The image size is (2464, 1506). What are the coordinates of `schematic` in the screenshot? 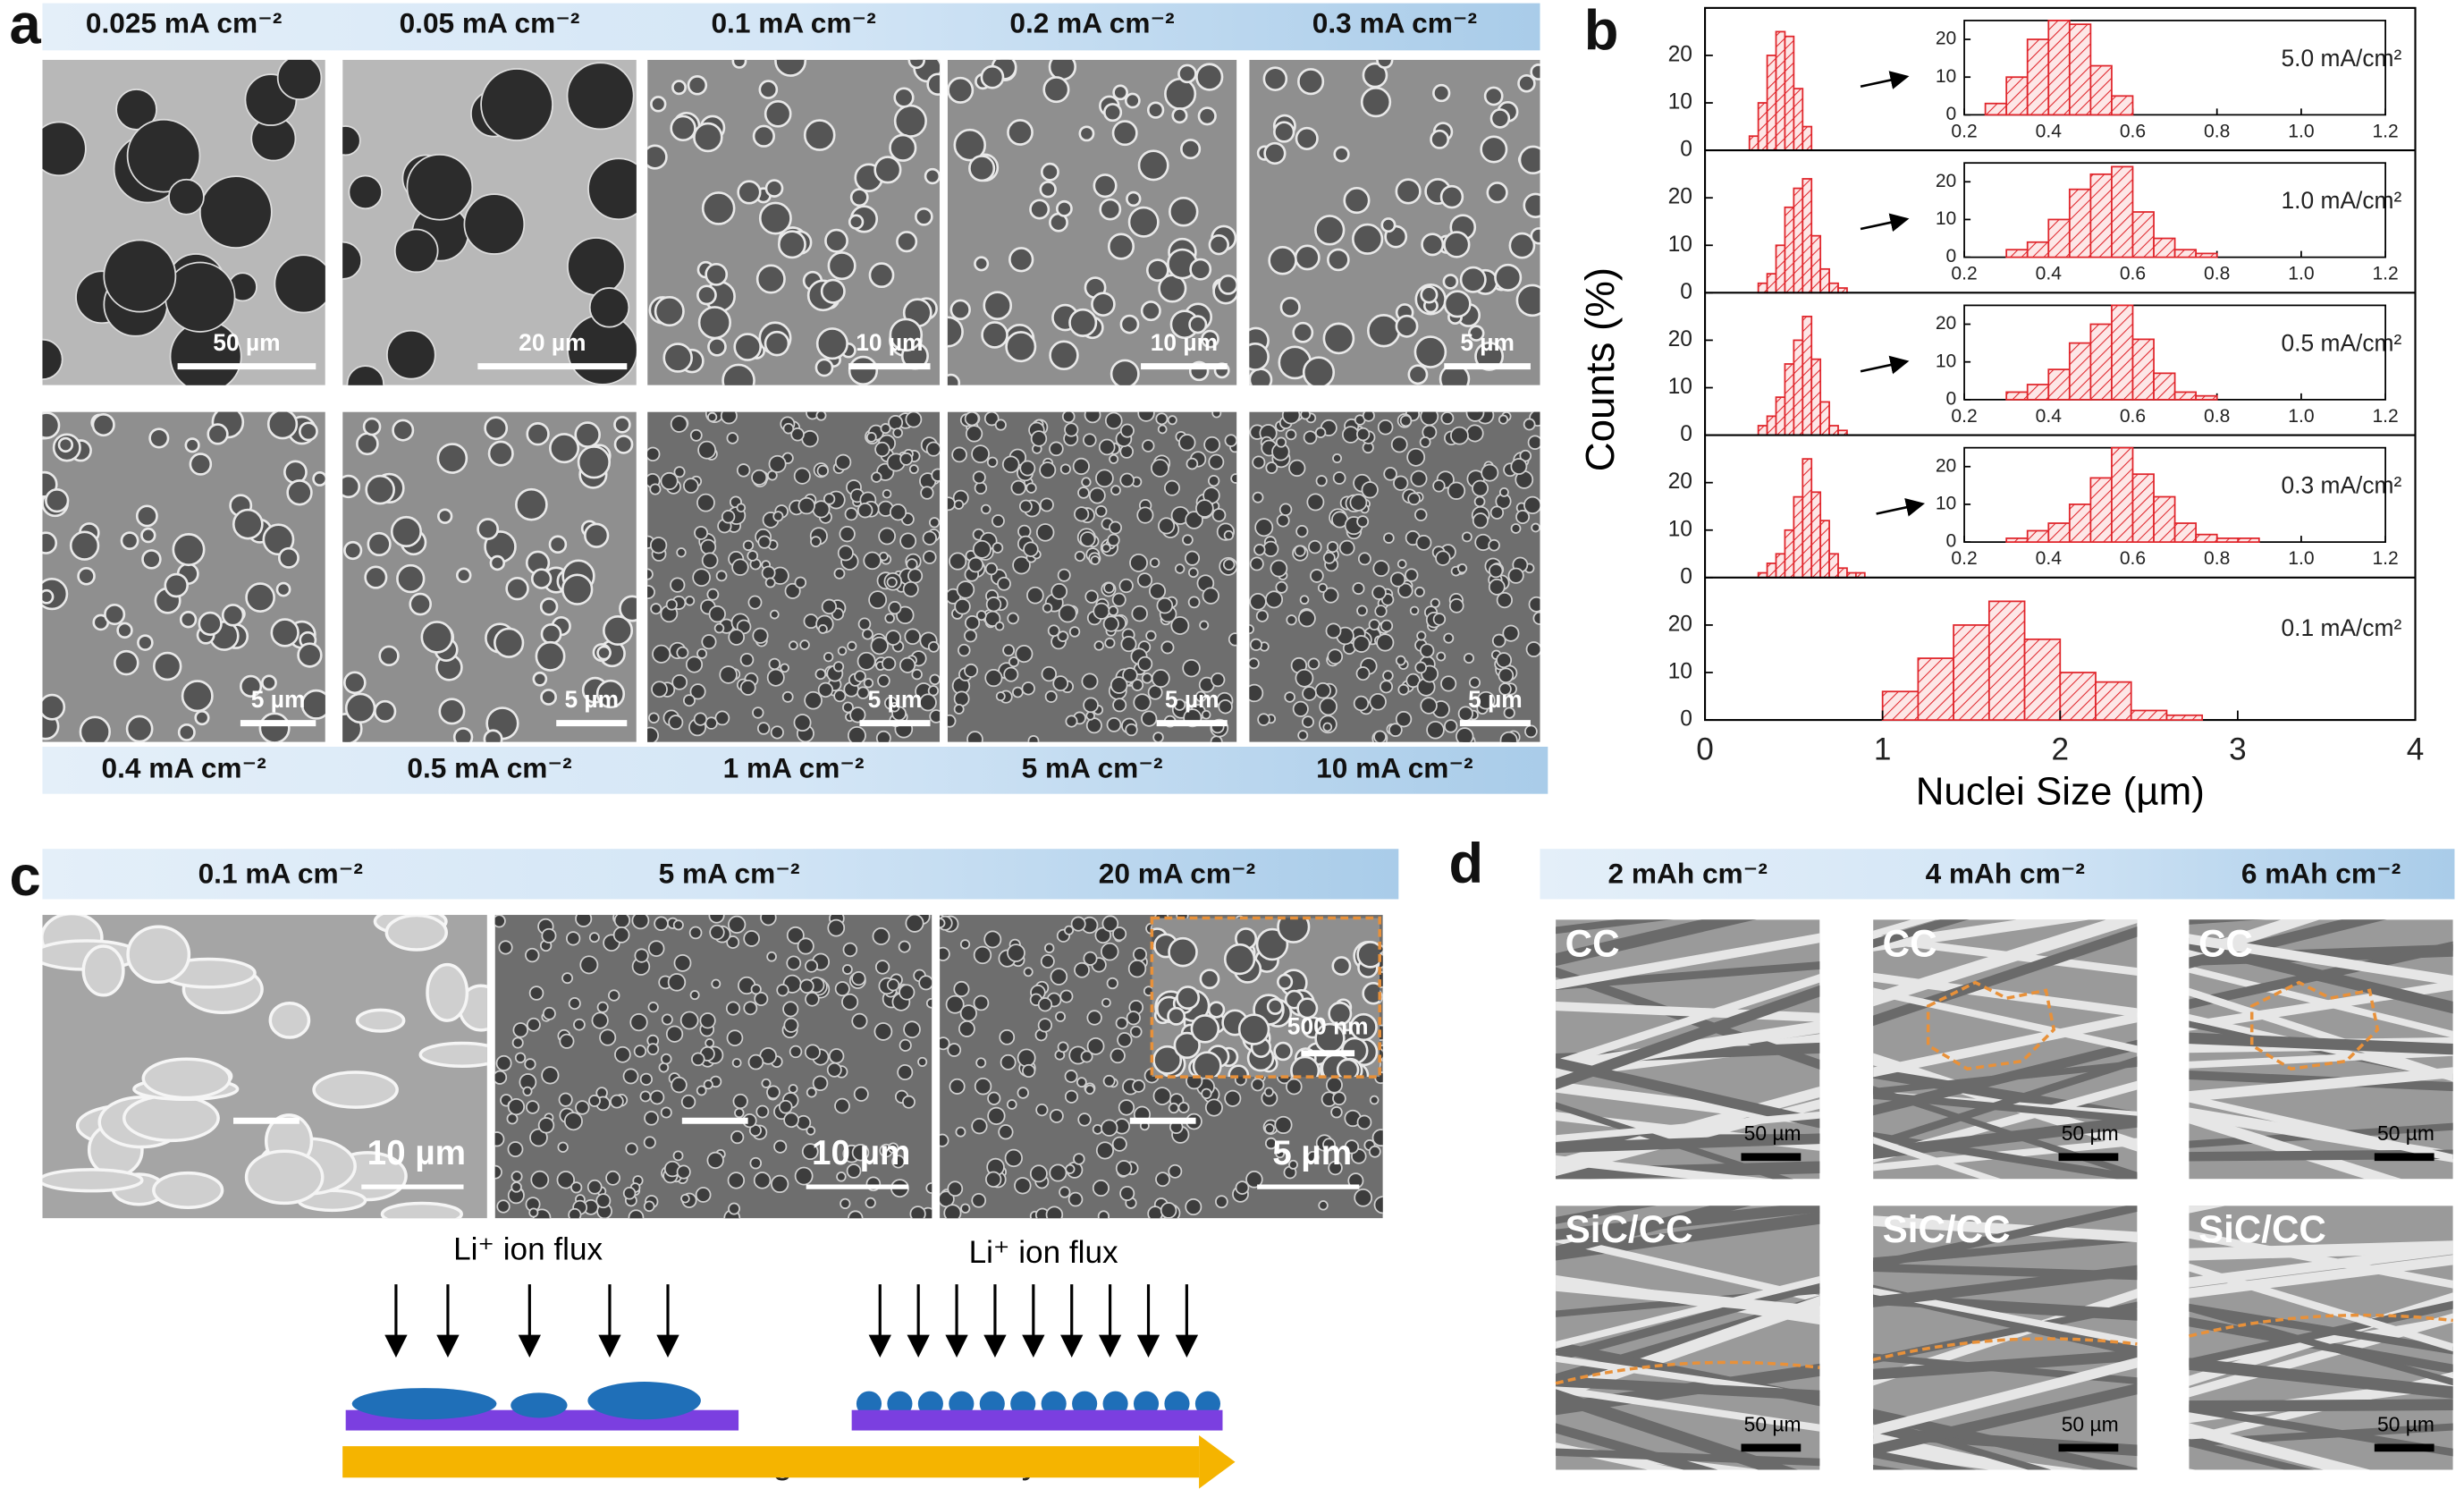 It's located at (789, 1435).